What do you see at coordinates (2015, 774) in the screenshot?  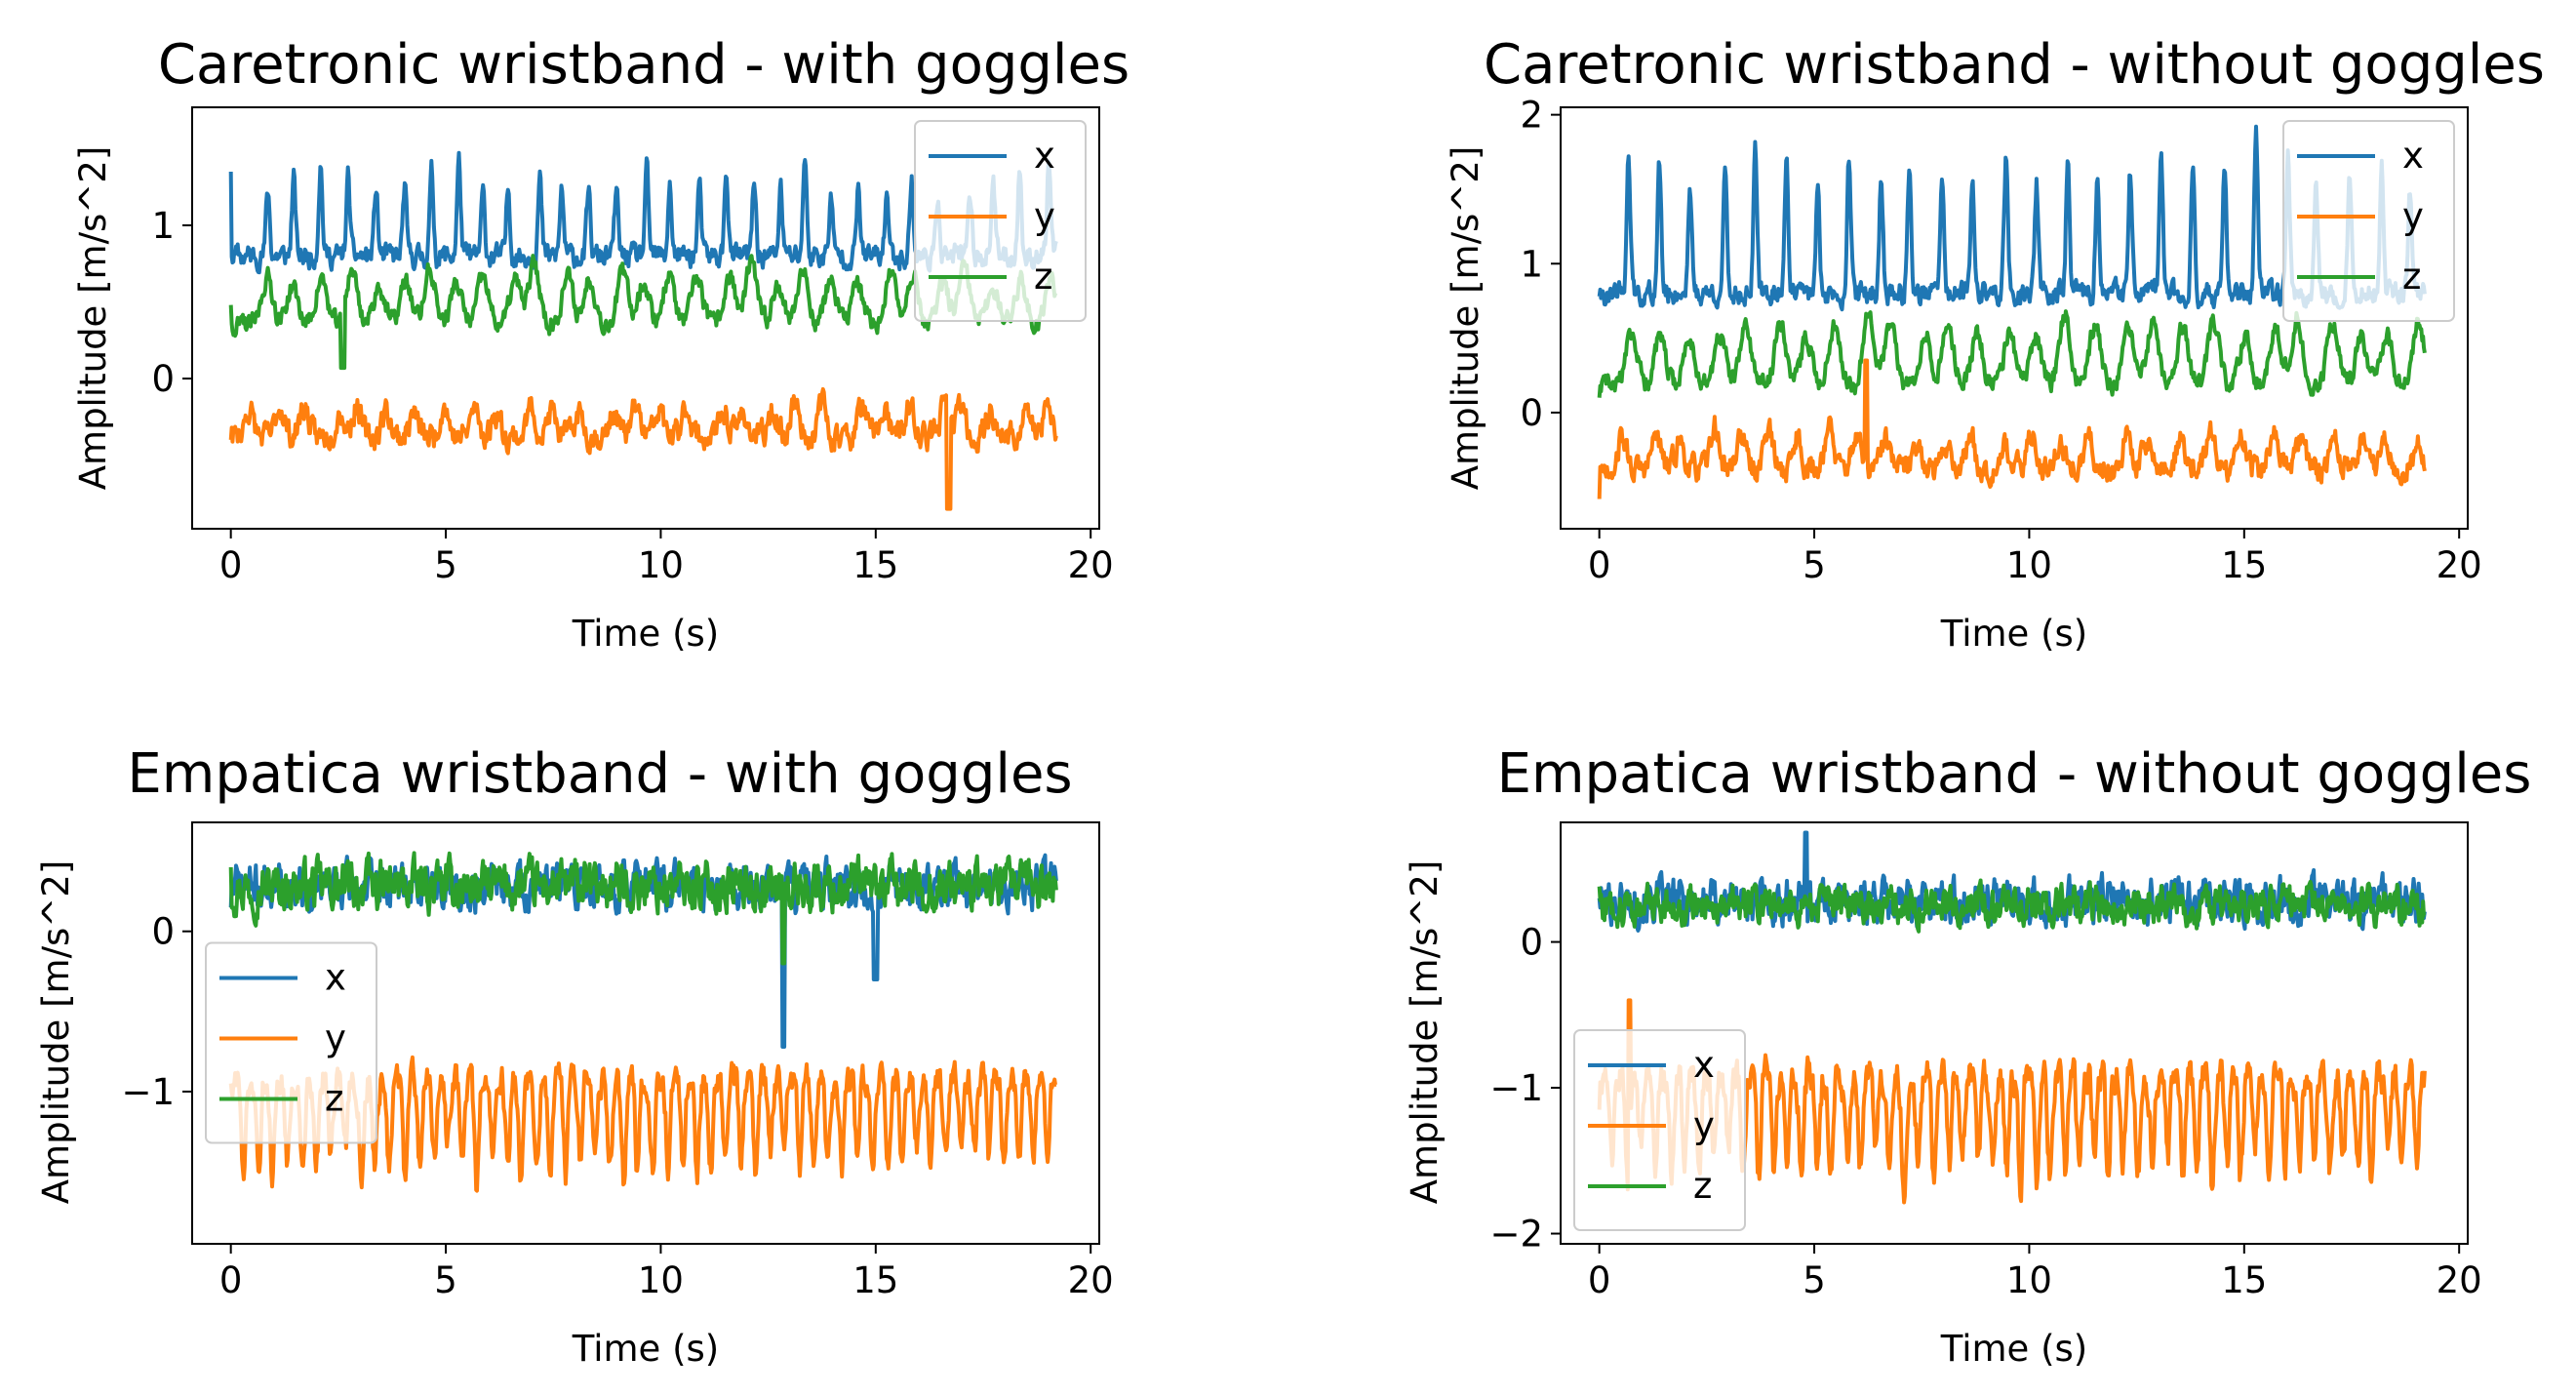 I see `chart-title: Empatica wristband - without goggles` at bounding box center [2015, 774].